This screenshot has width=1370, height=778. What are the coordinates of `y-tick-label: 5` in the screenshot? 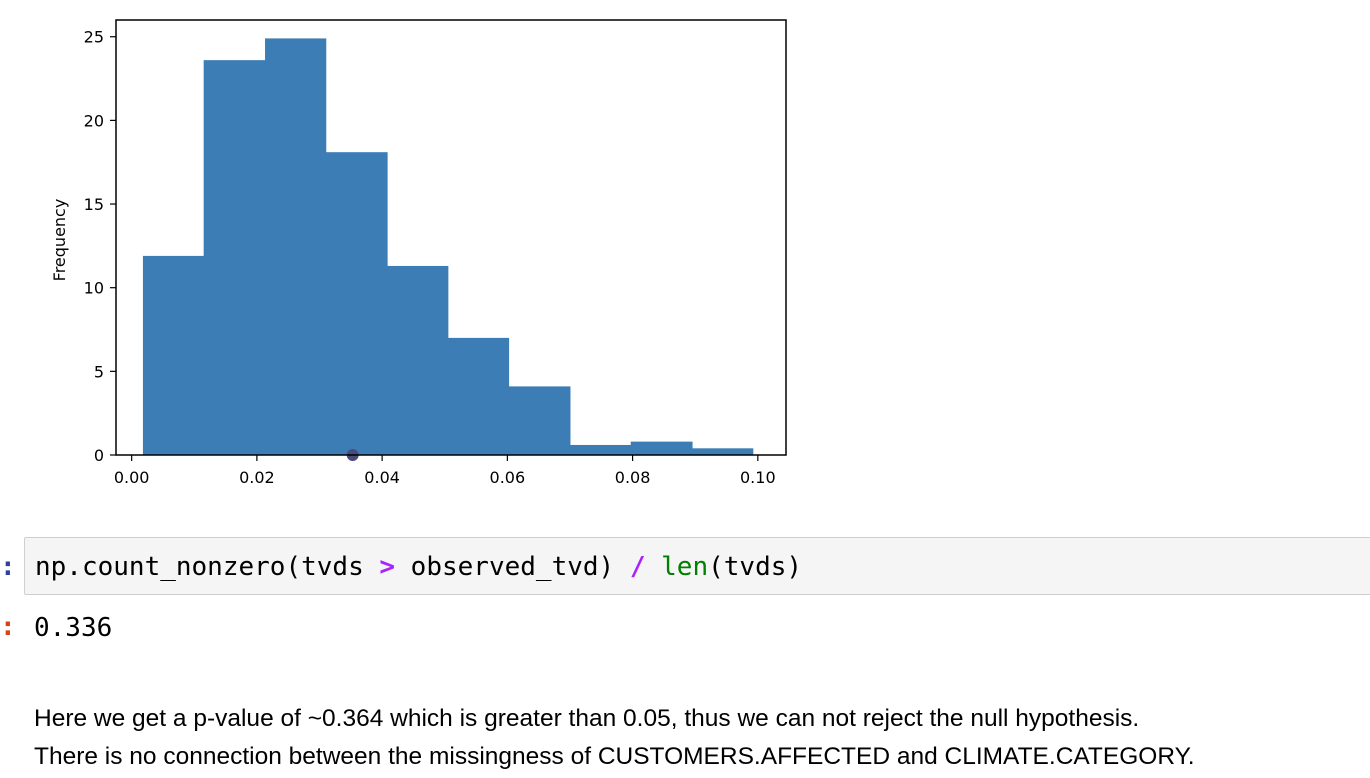 It's located at (99, 371).